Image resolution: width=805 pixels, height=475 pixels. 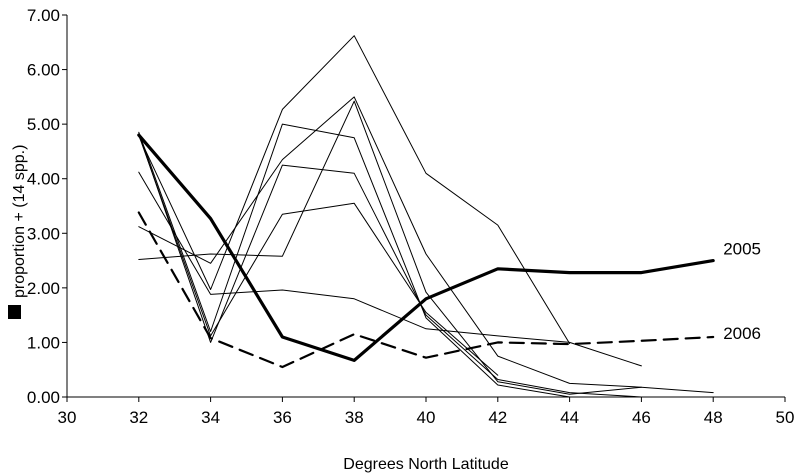 What do you see at coordinates (742, 333) in the screenshot?
I see `series-label-2006: 2006` at bounding box center [742, 333].